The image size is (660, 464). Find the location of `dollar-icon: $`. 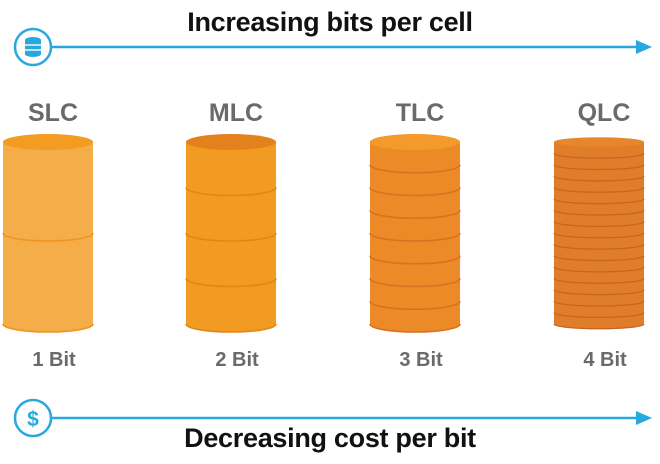

dollar-icon: $ is located at coordinates (33, 418).